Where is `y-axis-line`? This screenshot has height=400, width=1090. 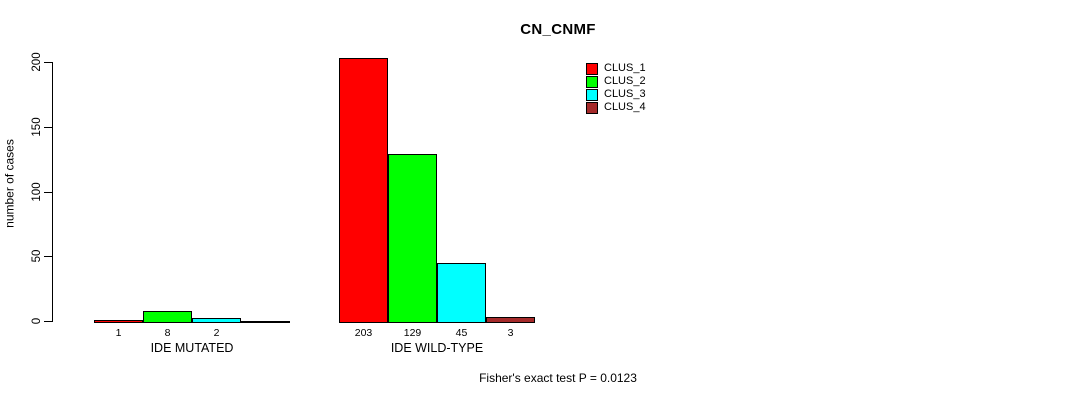 y-axis-line is located at coordinates (52, 192).